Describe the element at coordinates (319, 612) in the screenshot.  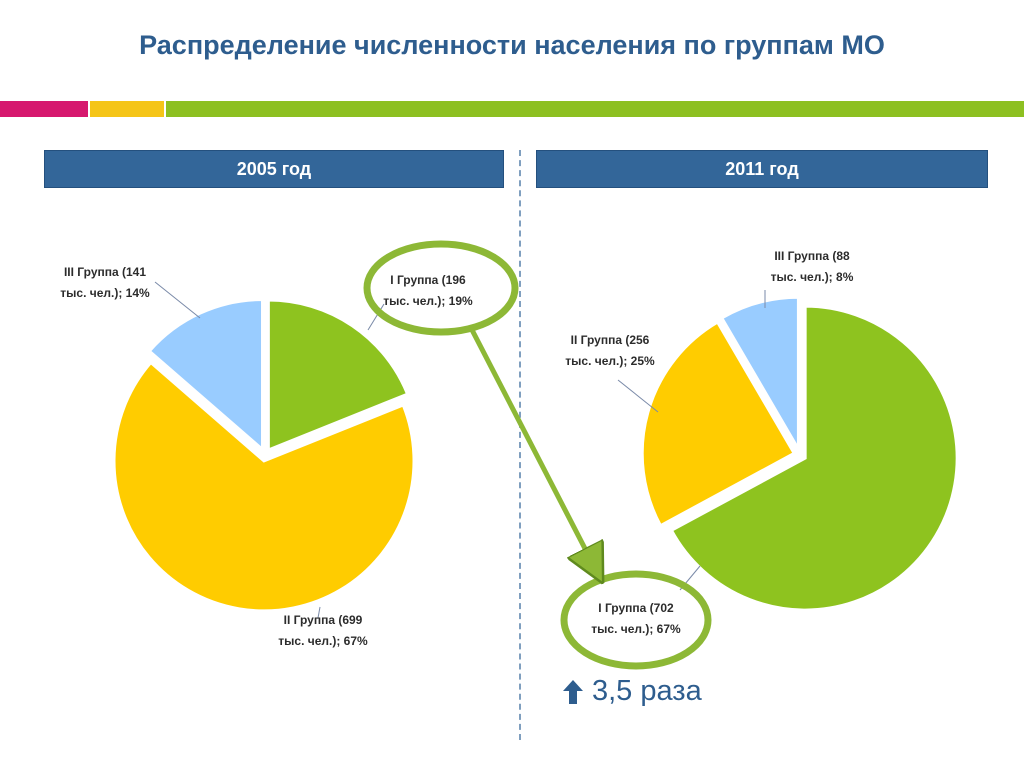
I see `leader-line-2005-group2` at that location.